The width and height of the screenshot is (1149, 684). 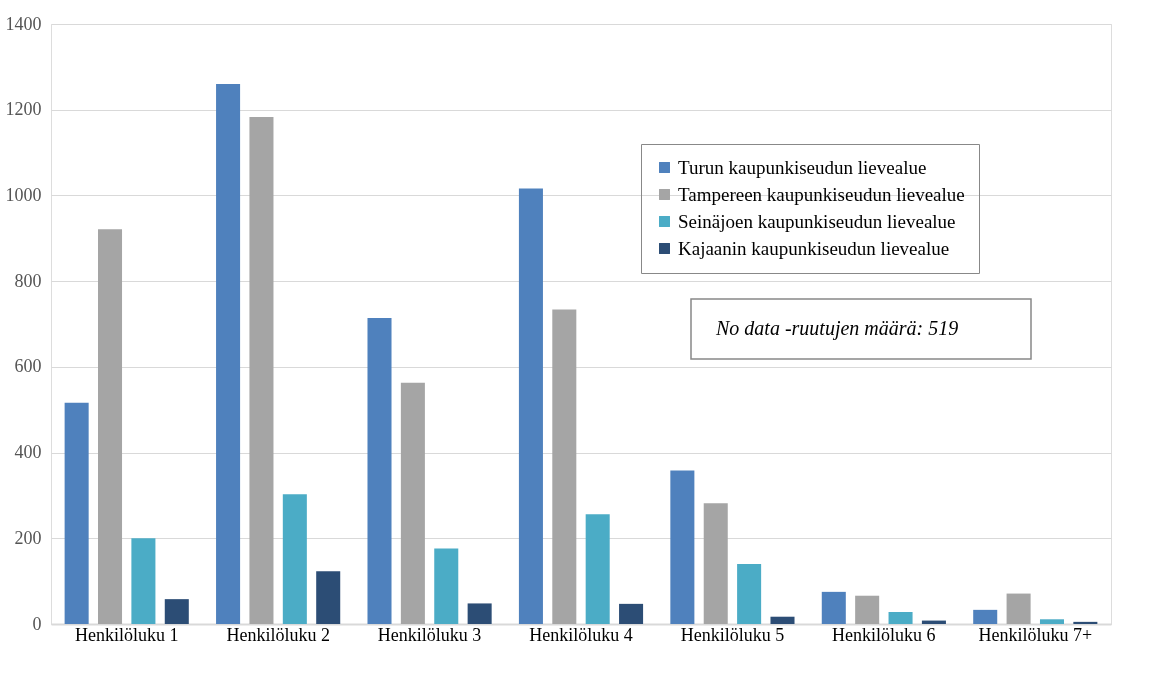 What do you see at coordinates (126, 634) in the screenshot?
I see `x-tick-label: Henkilöluku 1` at bounding box center [126, 634].